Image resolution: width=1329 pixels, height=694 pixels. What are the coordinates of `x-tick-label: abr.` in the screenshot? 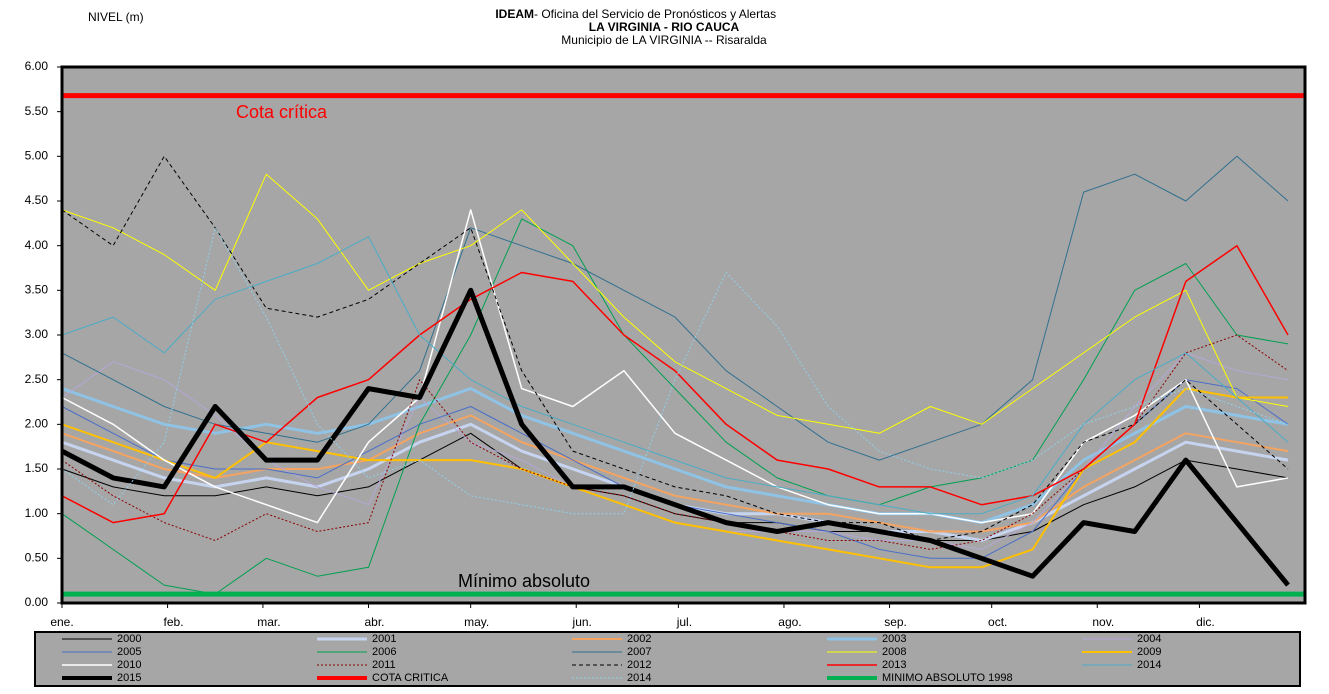 It's located at (374, 622).